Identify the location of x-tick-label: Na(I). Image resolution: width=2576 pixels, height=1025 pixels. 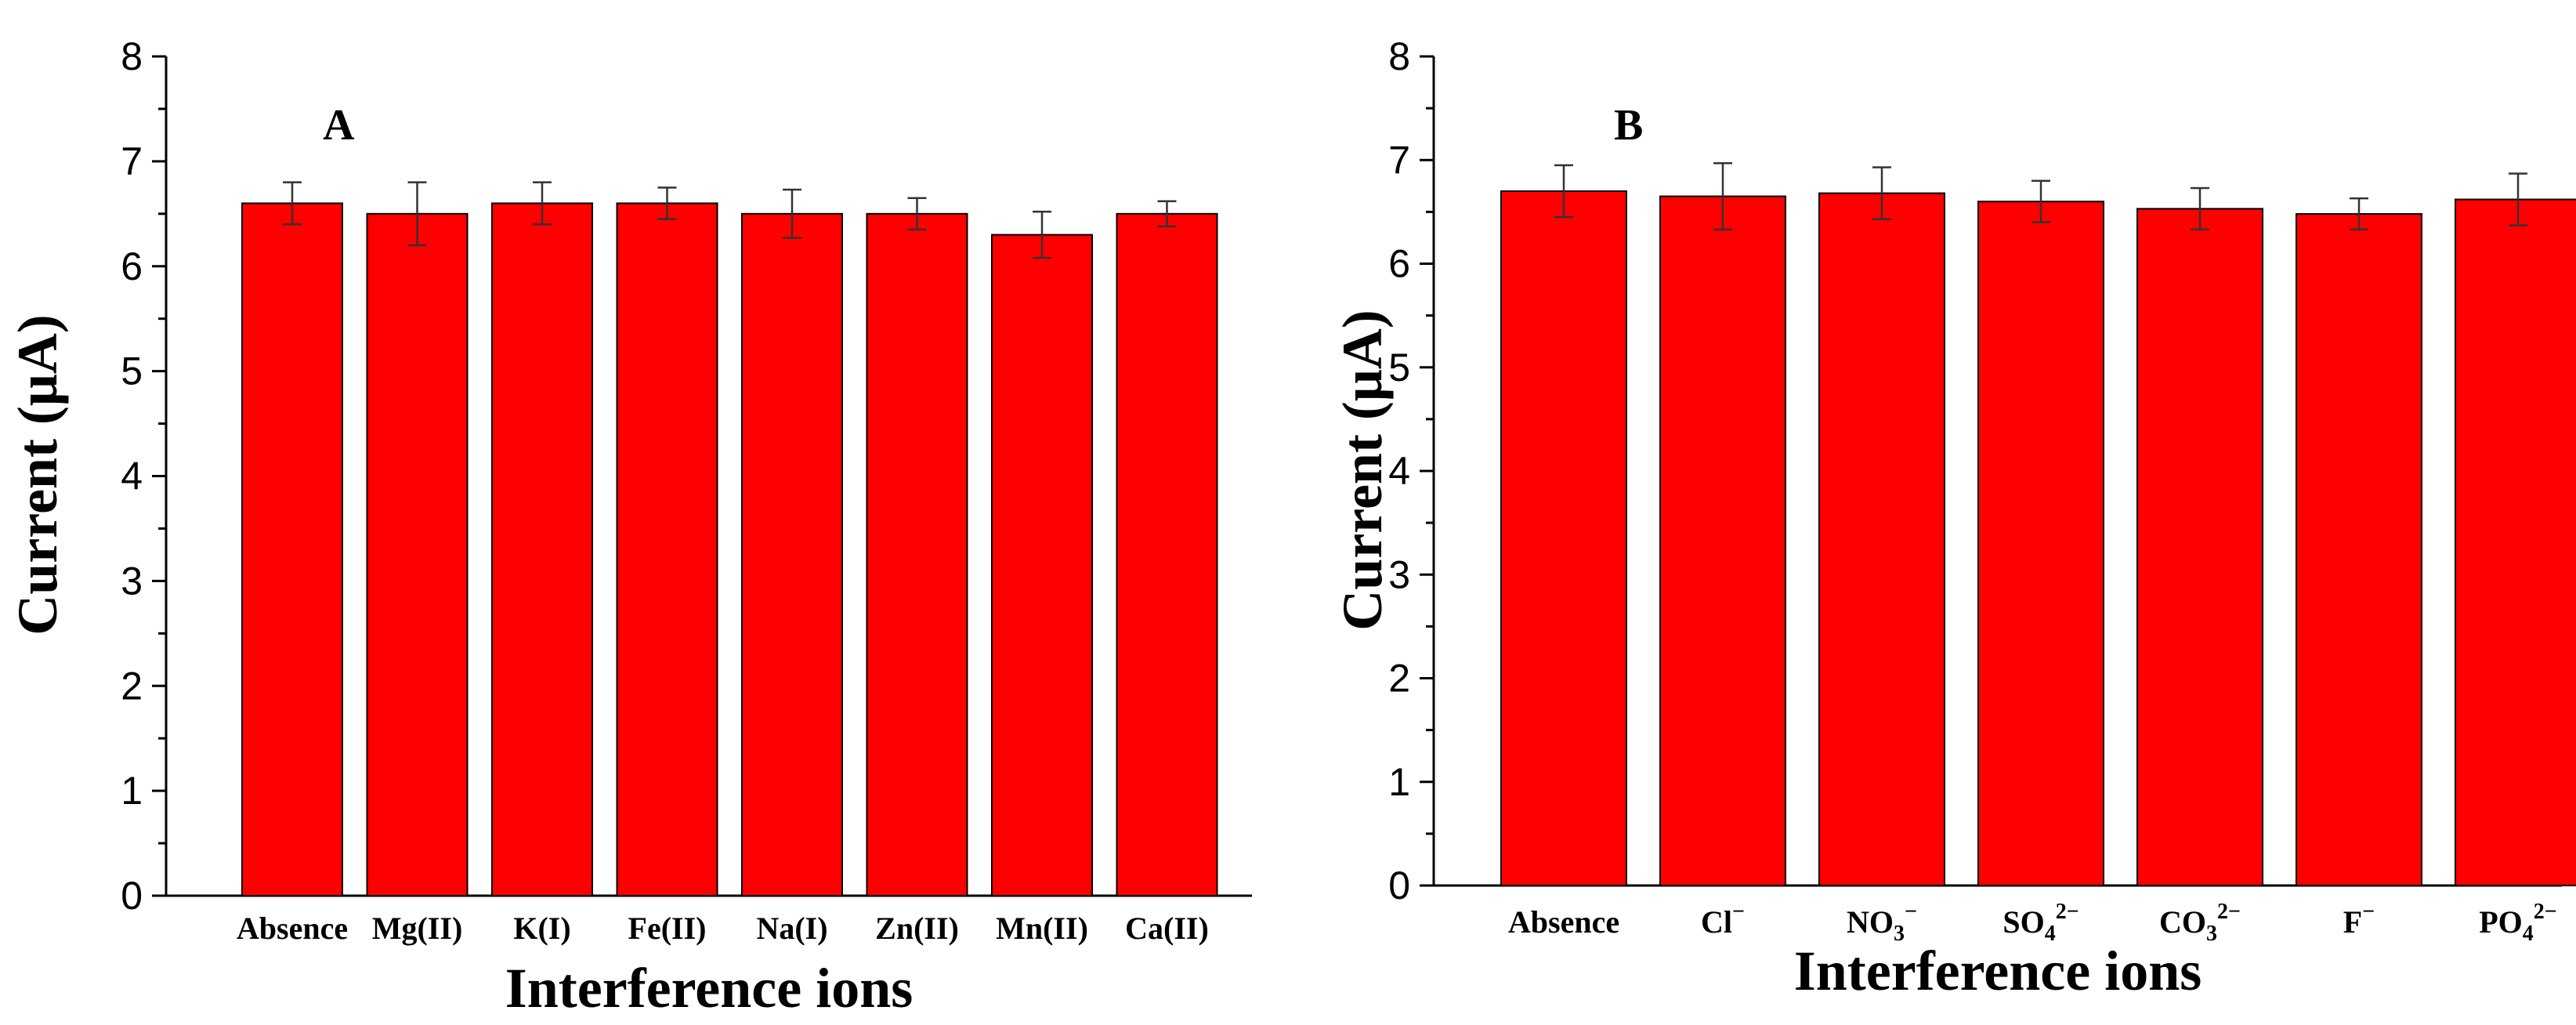
(791, 929).